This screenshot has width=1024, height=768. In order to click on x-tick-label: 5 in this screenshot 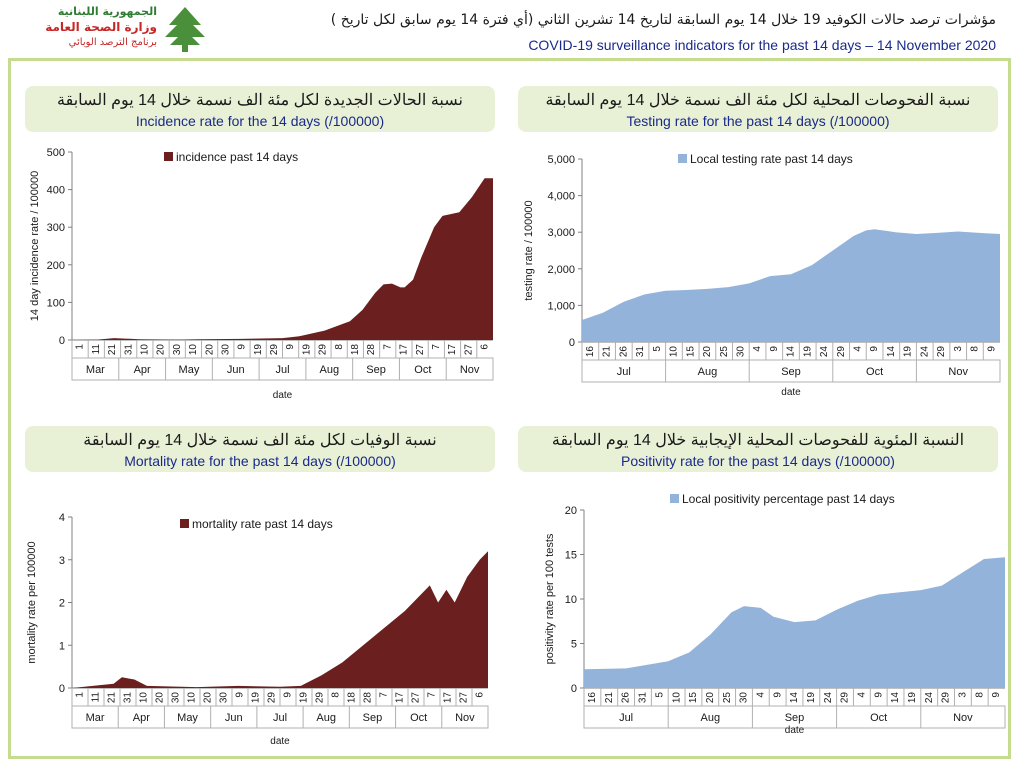, I will do `click(657, 349)`.